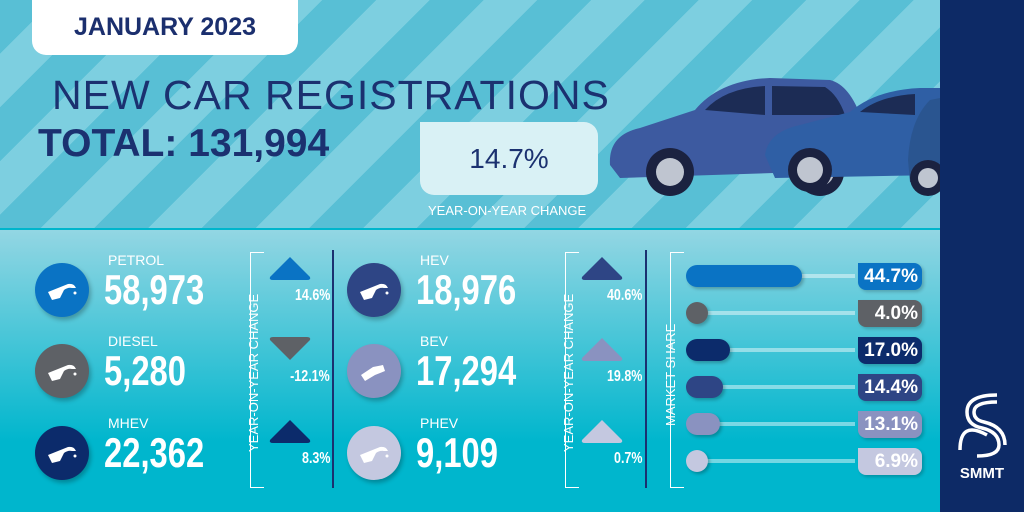  I want to click on diesel-share-bar, so click(697, 313).